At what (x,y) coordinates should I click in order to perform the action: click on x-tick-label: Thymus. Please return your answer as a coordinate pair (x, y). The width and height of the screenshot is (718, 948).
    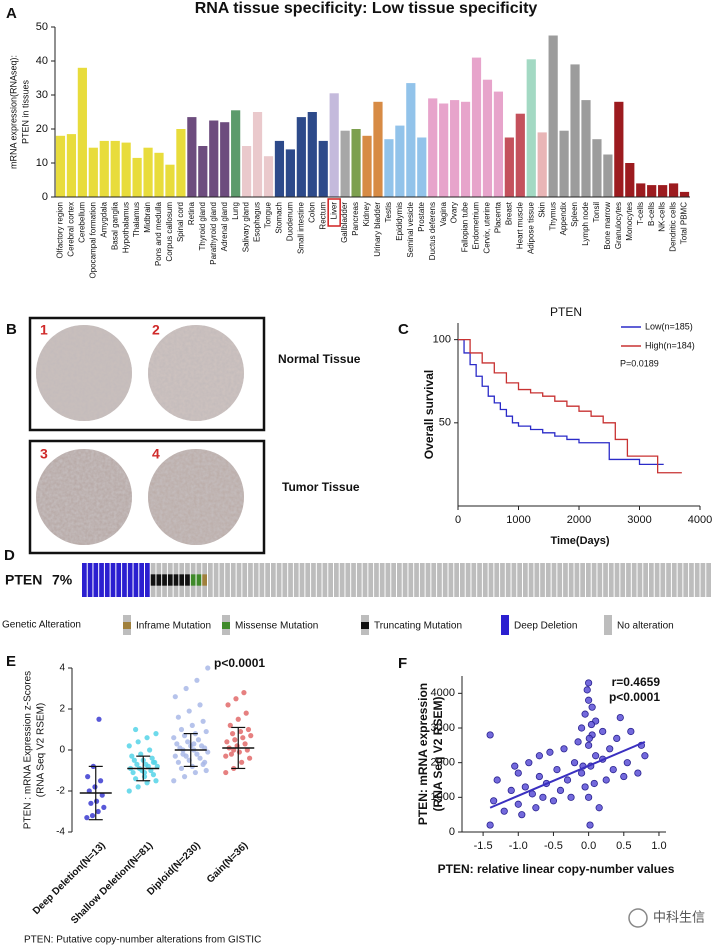
    Looking at the image, I should click on (552, 216).